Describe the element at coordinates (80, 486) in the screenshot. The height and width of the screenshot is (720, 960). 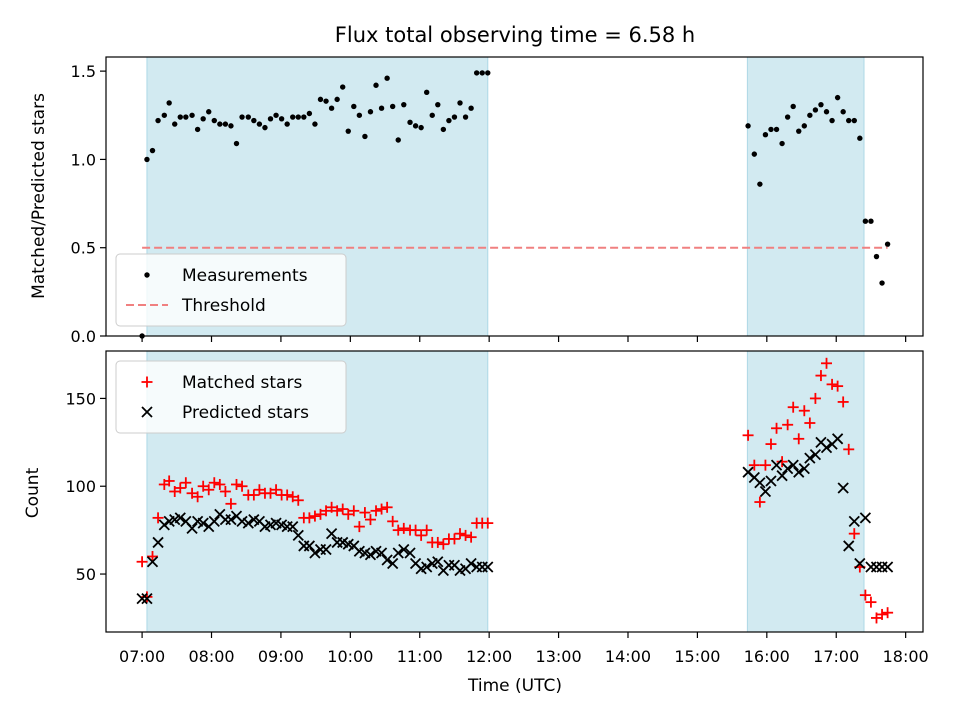
I see `y-tick-label: 100` at that location.